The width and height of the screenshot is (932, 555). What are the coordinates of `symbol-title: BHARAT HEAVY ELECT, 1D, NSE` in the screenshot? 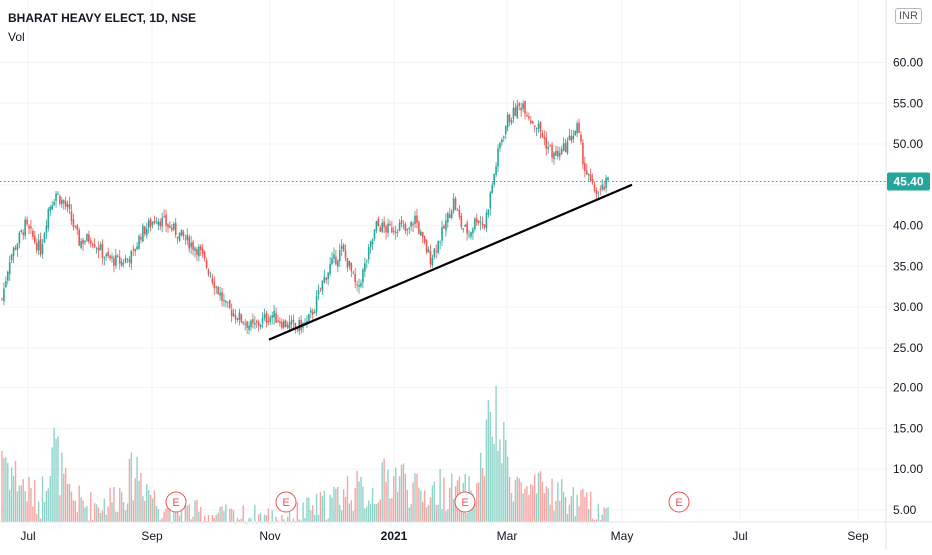 It's located at (102, 18).